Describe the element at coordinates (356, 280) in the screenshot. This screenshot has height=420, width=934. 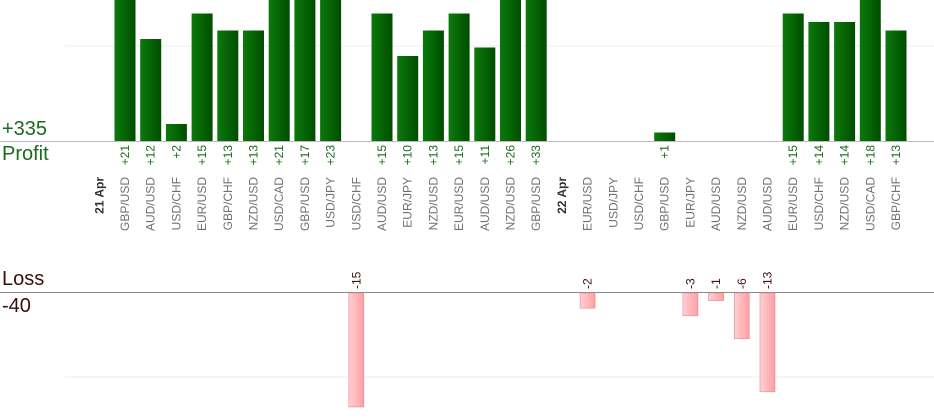
I see `loss-value-label: -15` at that location.